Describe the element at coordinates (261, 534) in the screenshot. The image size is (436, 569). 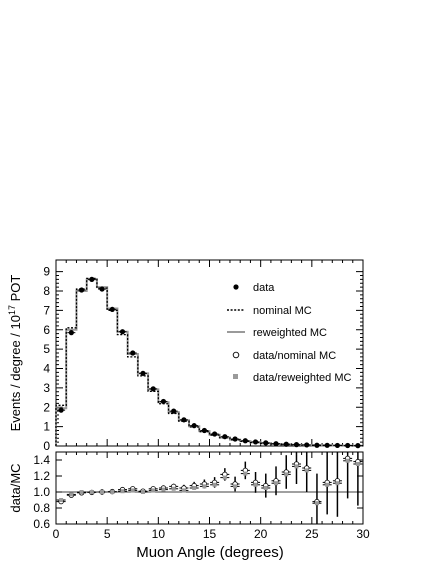
I see `ratio-xtick-label: 20` at that location.